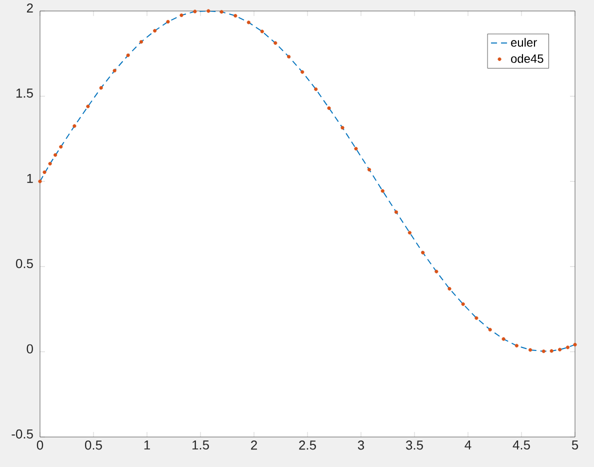  What do you see at coordinates (30, 178) in the screenshot?
I see `y-tick-label: 1` at bounding box center [30, 178].